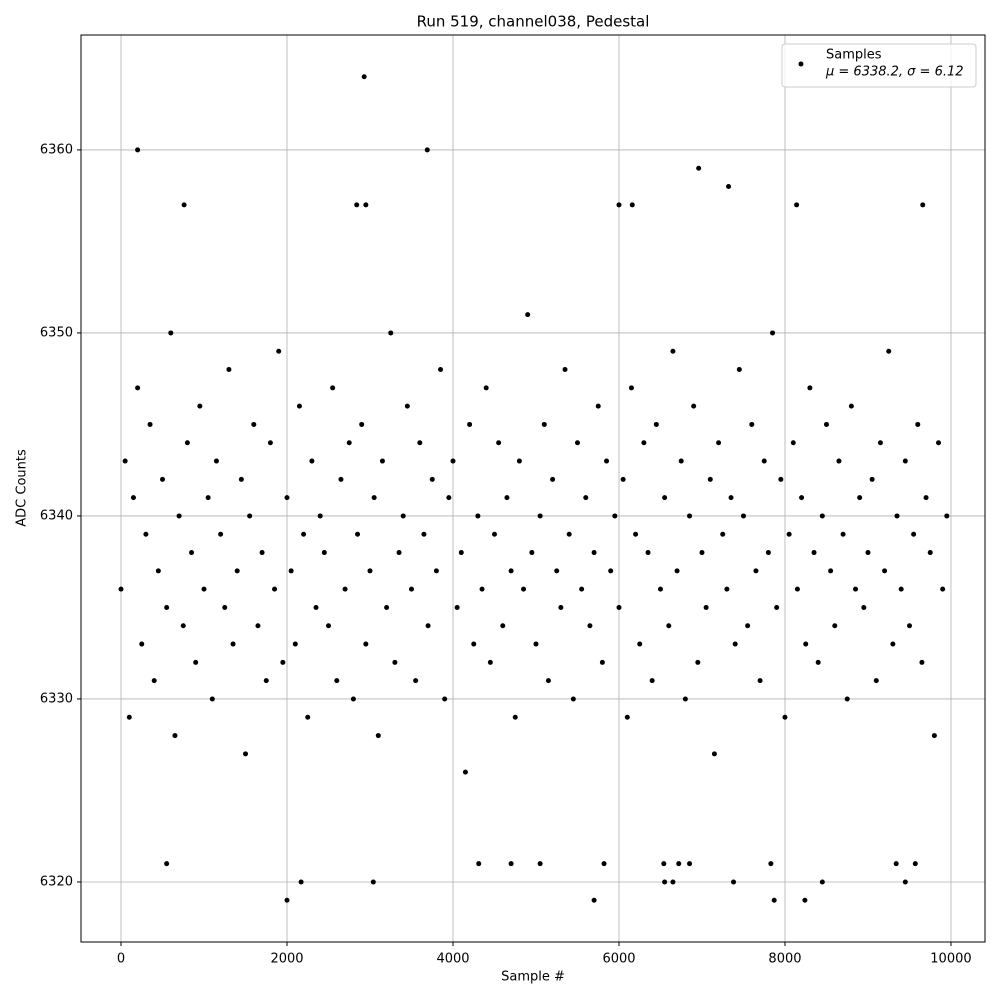 Image resolution: width=1000 pixels, height=1004 pixels. What do you see at coordinates (894, 72) in the screenshot?
I see `legend-stats: μ = 6338.2, σ = 6.12` at bounding box center [894, 72].